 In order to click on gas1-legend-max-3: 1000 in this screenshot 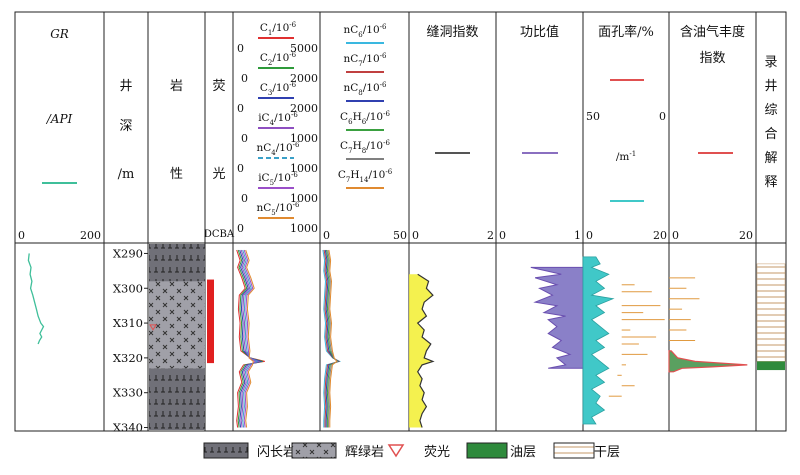, I will do `click(304, 138)`.